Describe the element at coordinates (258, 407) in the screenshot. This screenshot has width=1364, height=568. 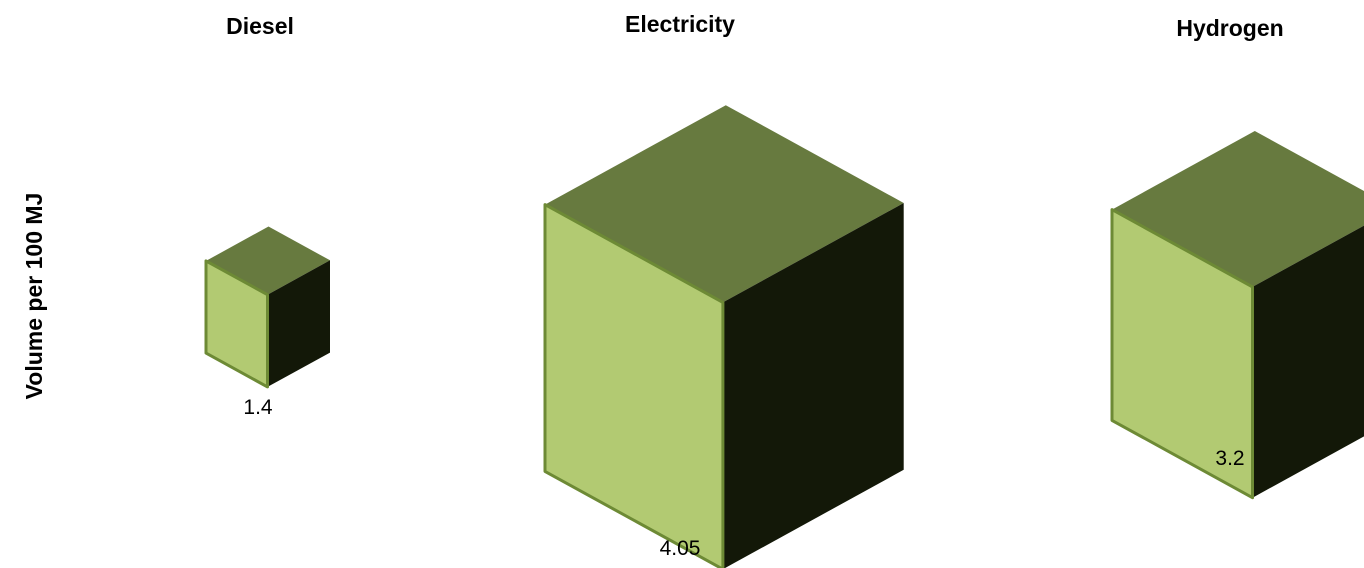
I see `data-label: 1.4` at that location.